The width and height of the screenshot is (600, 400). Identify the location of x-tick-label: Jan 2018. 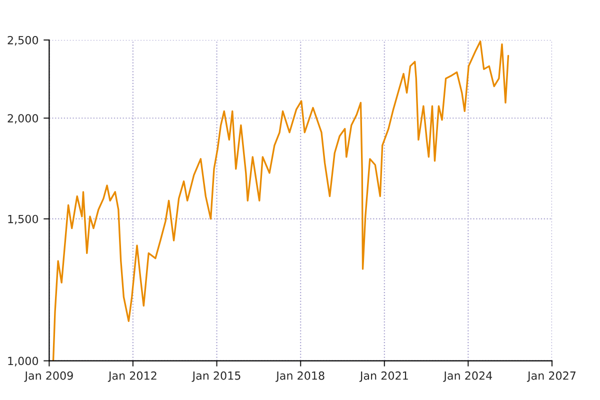
(300, 376).